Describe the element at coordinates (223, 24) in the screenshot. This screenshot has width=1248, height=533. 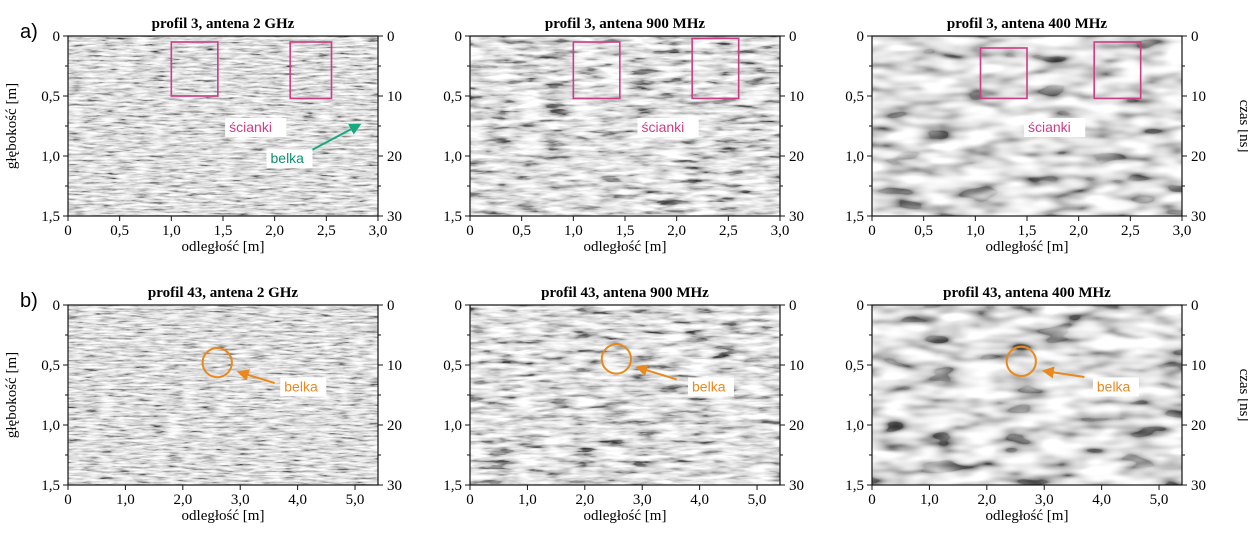
I see `panel-title: profil 3, antena 2 GHz` at that location.